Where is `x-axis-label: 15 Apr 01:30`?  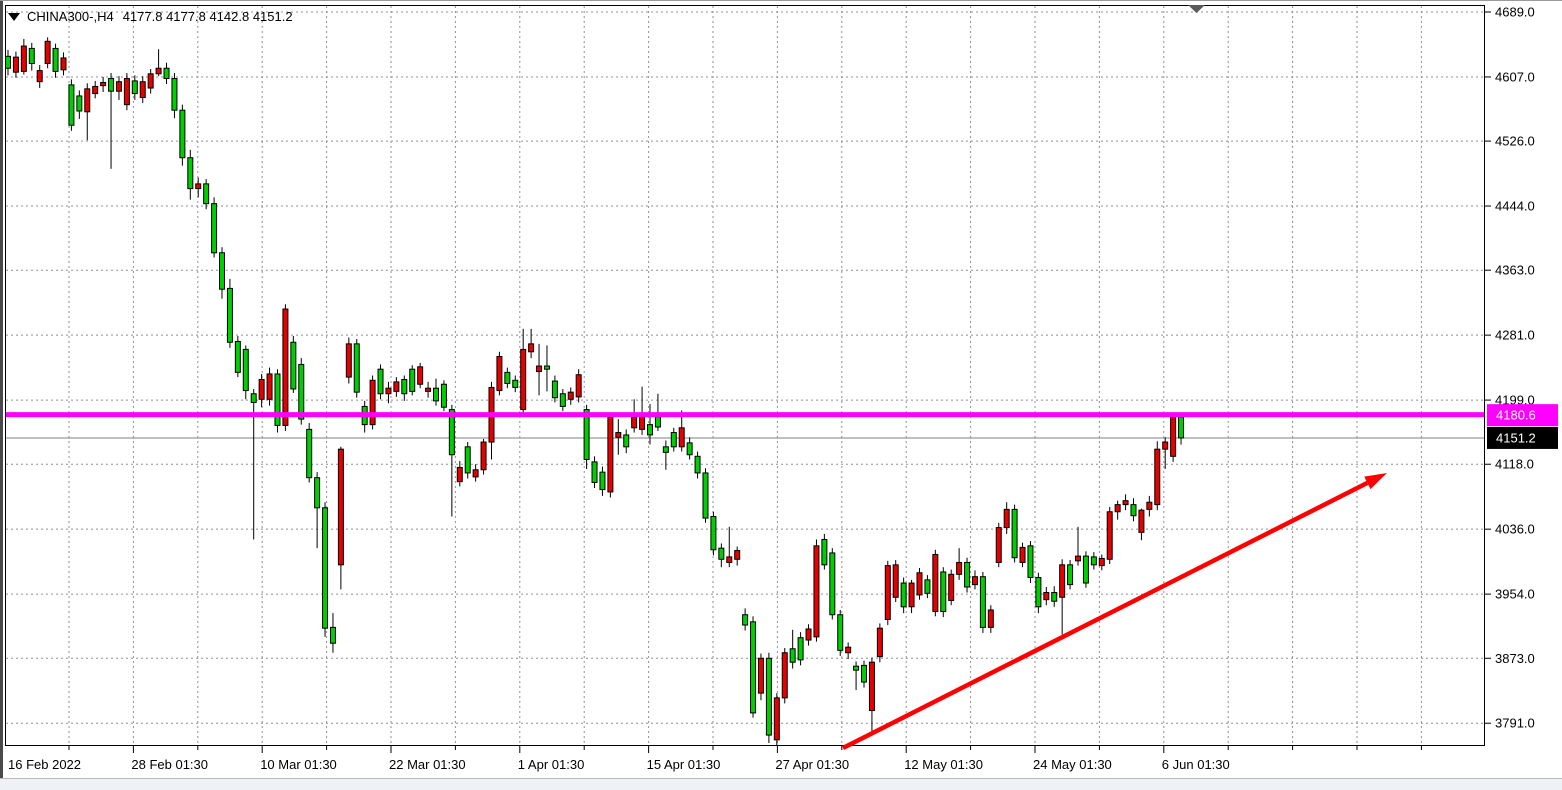 x-axis-label: 15 Apr 01:30 is located at coordinates (684, 764).